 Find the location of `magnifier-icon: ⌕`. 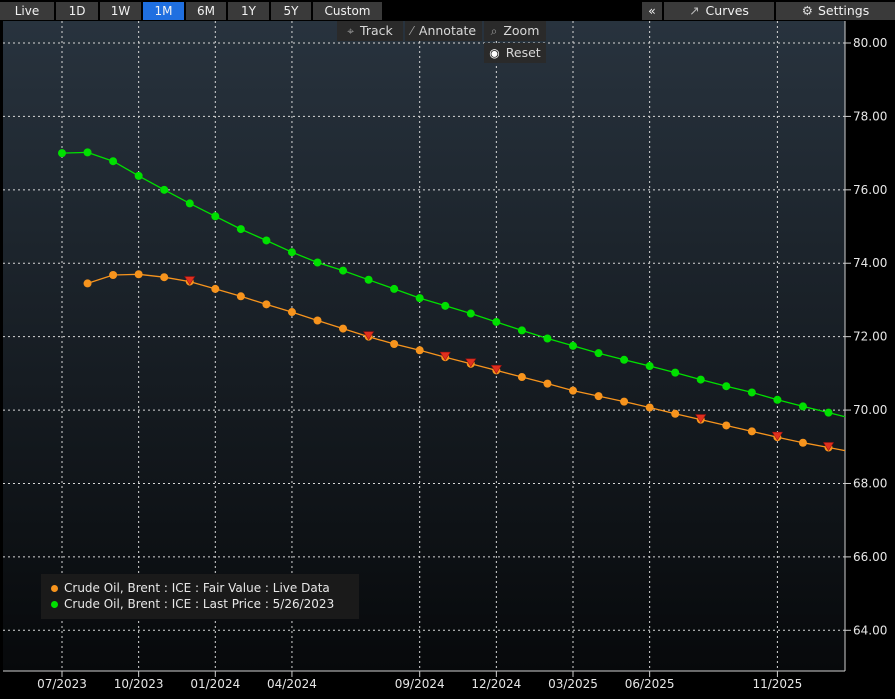

magnifier-icon: ⌕ is located at coordinates (494, 31).